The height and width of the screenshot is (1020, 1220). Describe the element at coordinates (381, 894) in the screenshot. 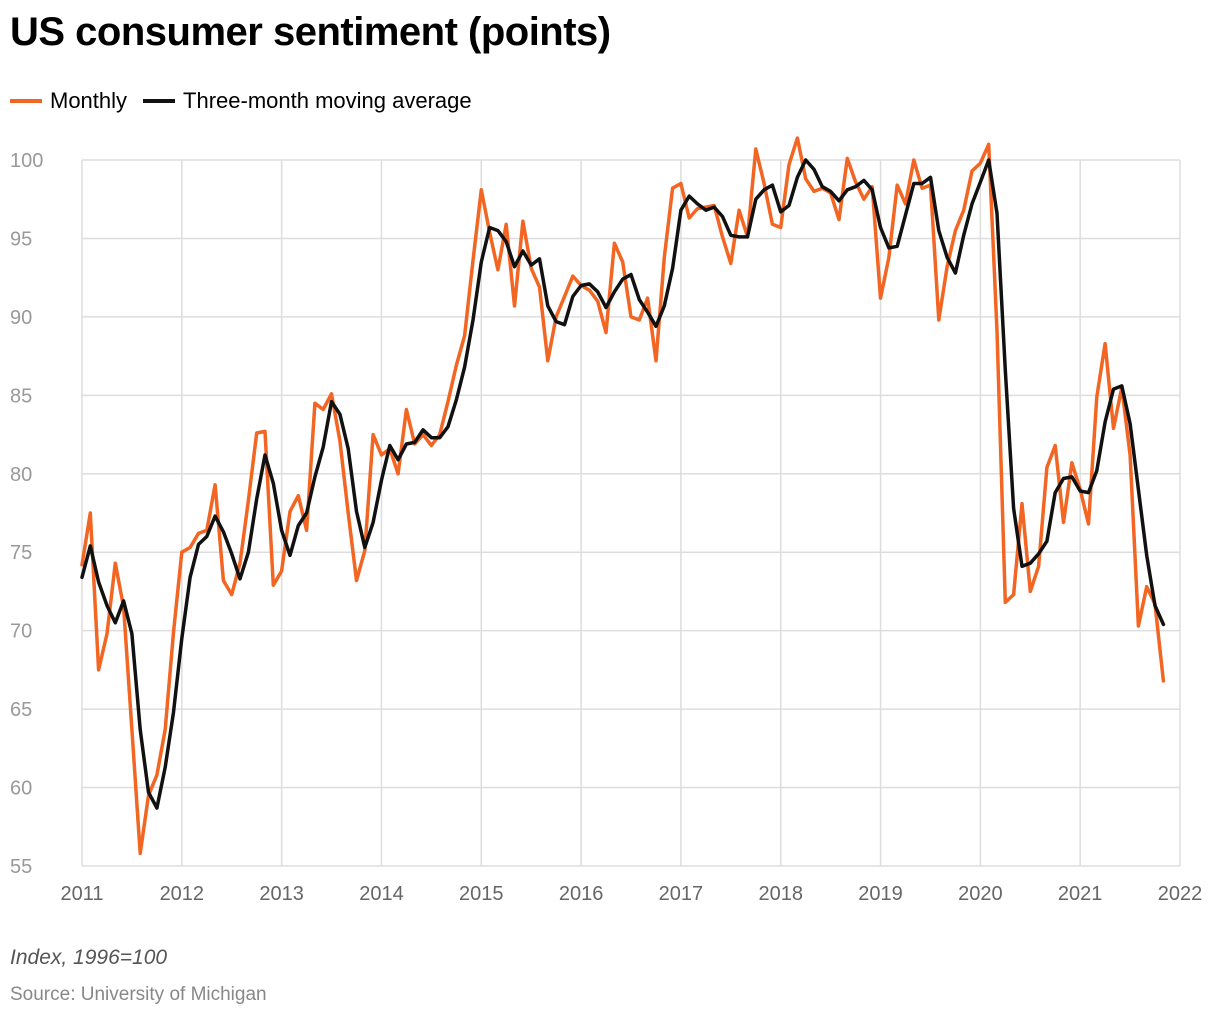

I see `x-tick-label: 2014` at that location.